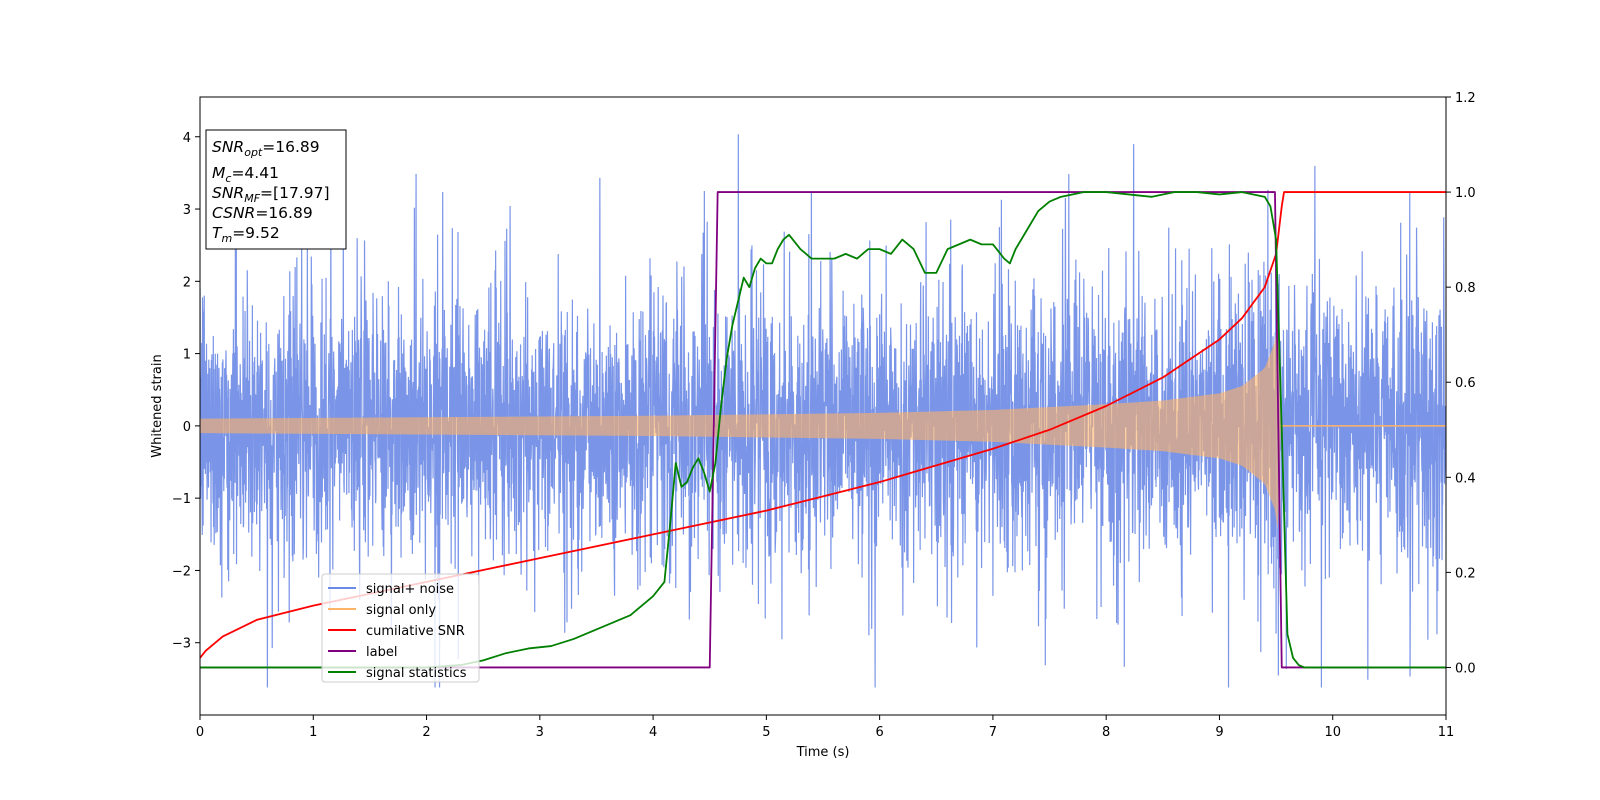 The height and width of the screenshot is (800, 1600). What do you see at coordinates (823, 752) in the screenshot?
I see `x-axis-label: Time (s)` at bounding box center [823, 752].